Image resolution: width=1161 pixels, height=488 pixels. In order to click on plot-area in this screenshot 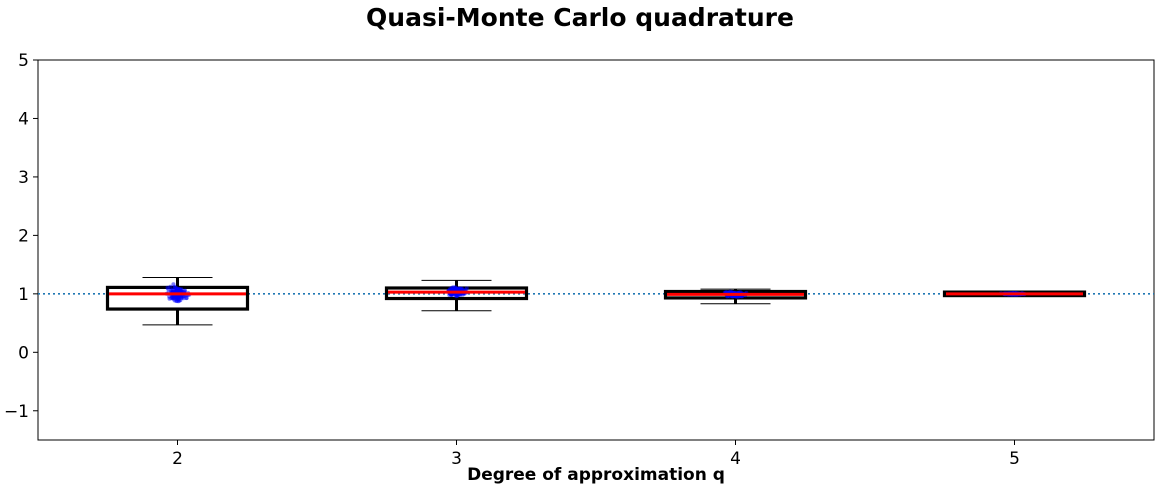, I will do `click(596, 301)`.